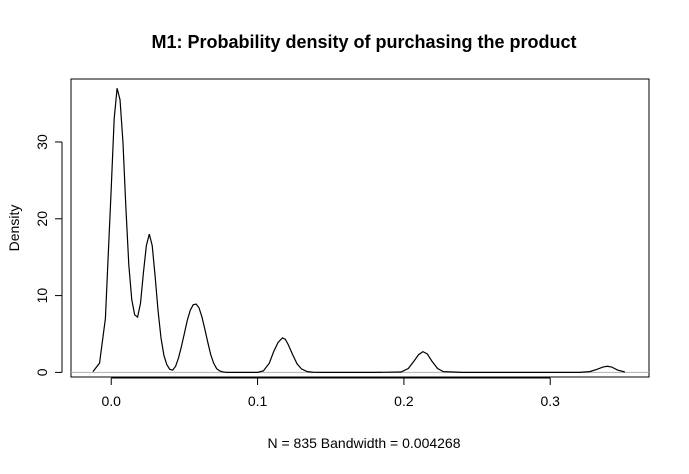  Describe the element at coordinates (42, 372) in the screenshot. I see `y-tick-label: 0` at that location.